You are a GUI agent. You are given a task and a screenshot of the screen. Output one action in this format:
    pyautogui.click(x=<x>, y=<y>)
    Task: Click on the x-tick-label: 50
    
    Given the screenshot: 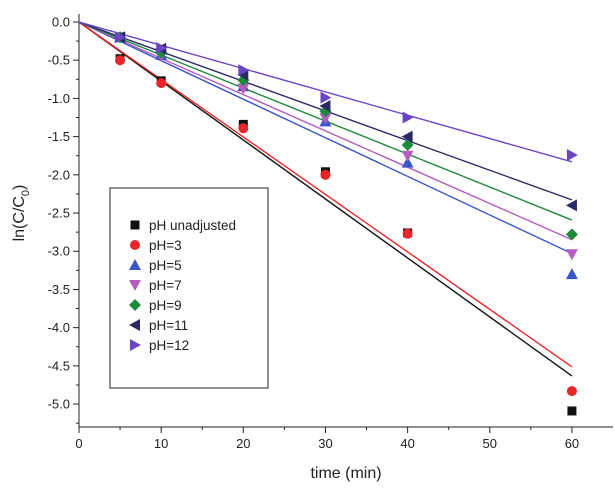 What is the action you would take?
    pyautogui.click(x=490, y=443)
    